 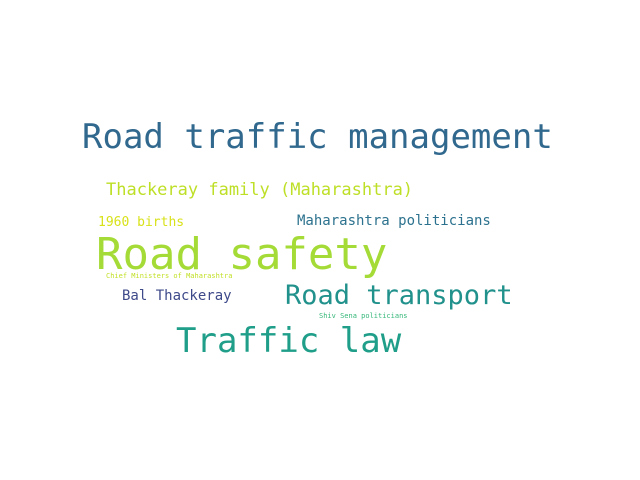 I want to click on word-chief-ministers: Chief Ministers of Maharashtra, so click(x=169, y=276).